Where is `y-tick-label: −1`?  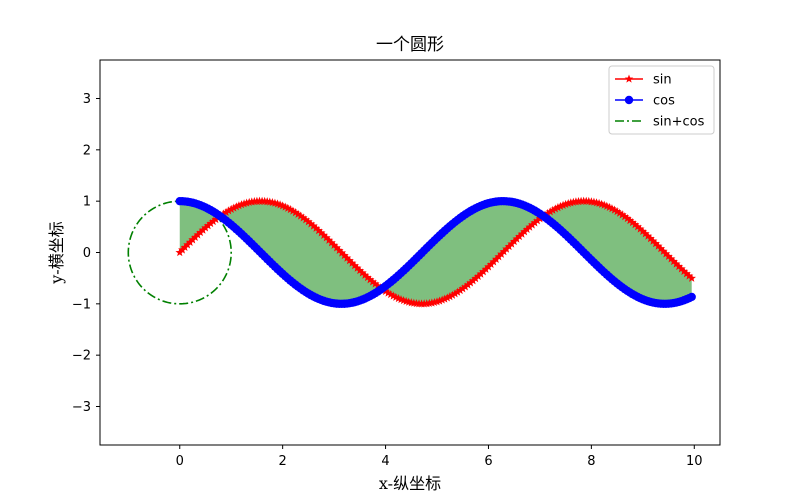 y-tick-label: −1 is located at coordinates (81, 304).